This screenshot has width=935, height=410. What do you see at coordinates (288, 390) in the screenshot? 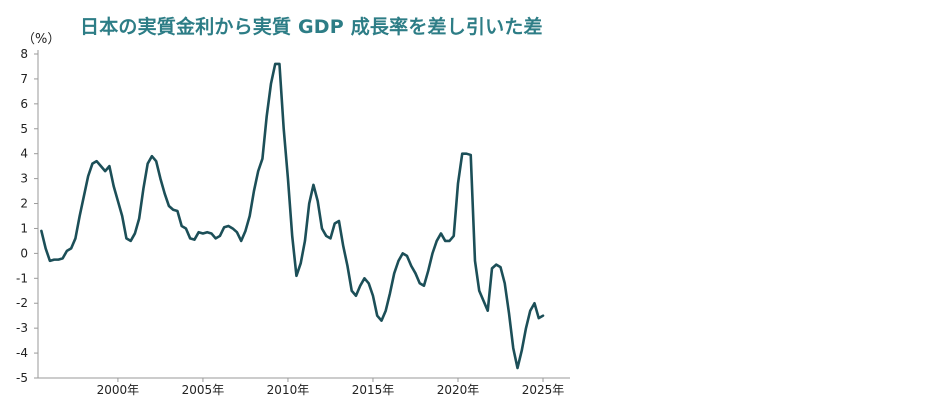
I see `x-tick-label: 2010年` at bounding box center [288, 390].